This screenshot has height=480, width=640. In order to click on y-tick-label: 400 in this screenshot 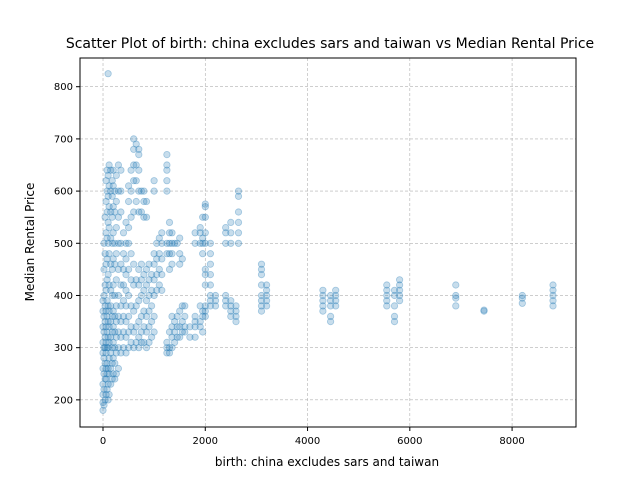, I will do `click(63, 296)`.